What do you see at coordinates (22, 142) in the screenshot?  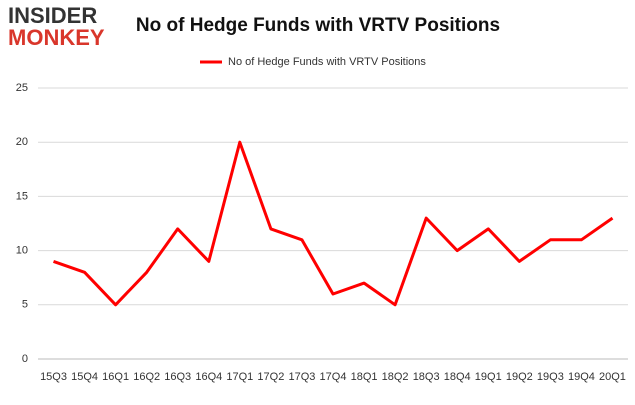 I see `y-tick-label: 20` at bounding box center [22, 142].